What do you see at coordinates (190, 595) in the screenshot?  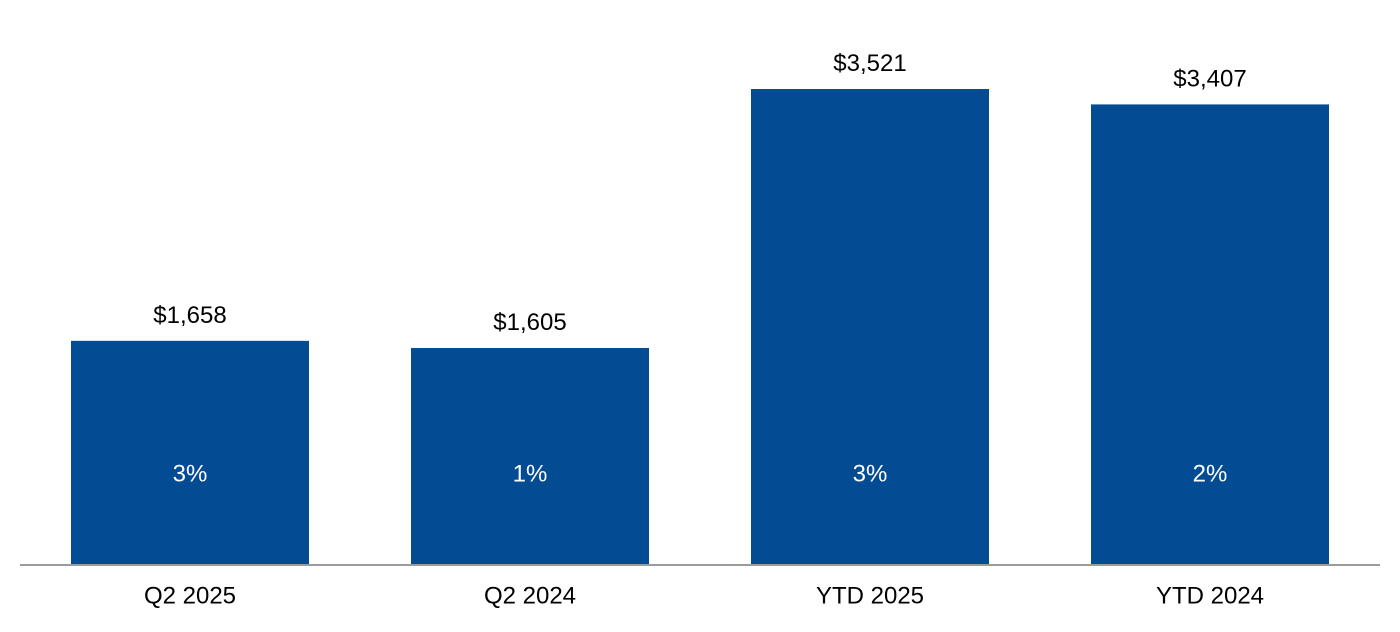 I see `x-tick-label: Q2 2025` at bounding box center [190, 595].